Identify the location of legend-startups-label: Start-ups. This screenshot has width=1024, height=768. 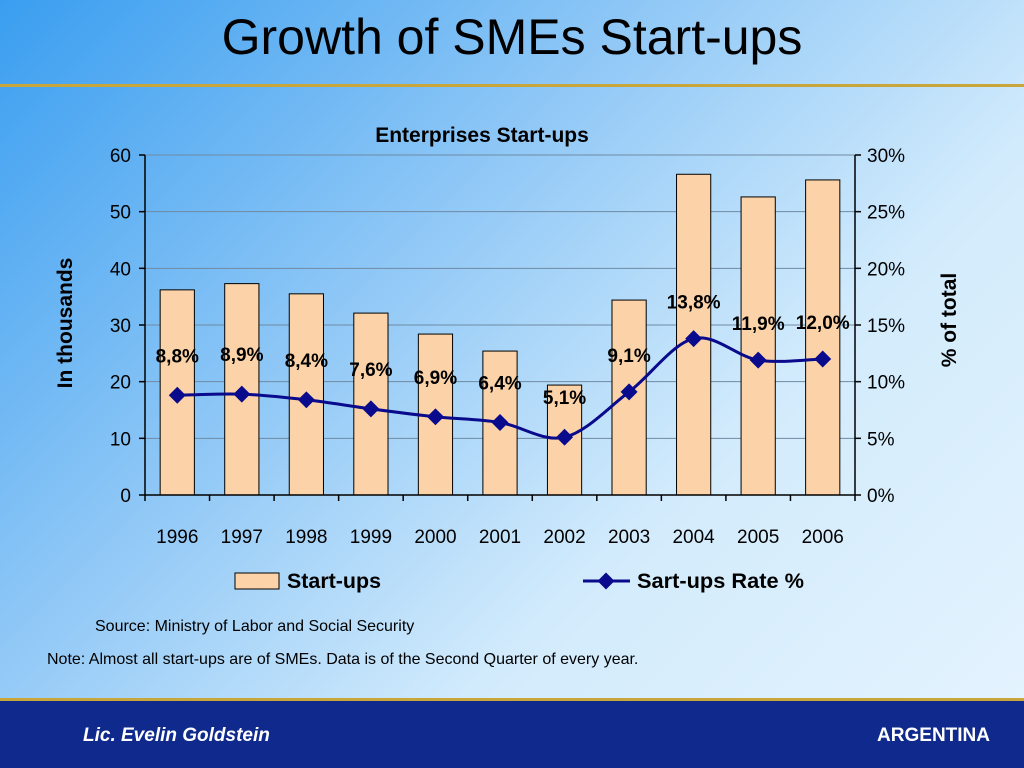
(334, 581).